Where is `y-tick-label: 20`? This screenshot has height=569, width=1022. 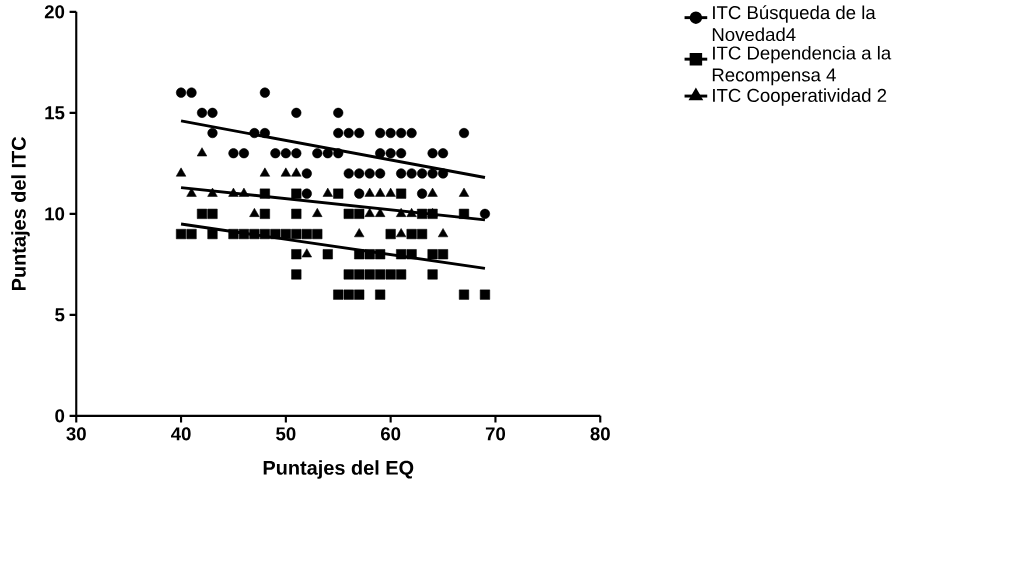 y-tick-label: 20 is located at coordinates (54, 12).